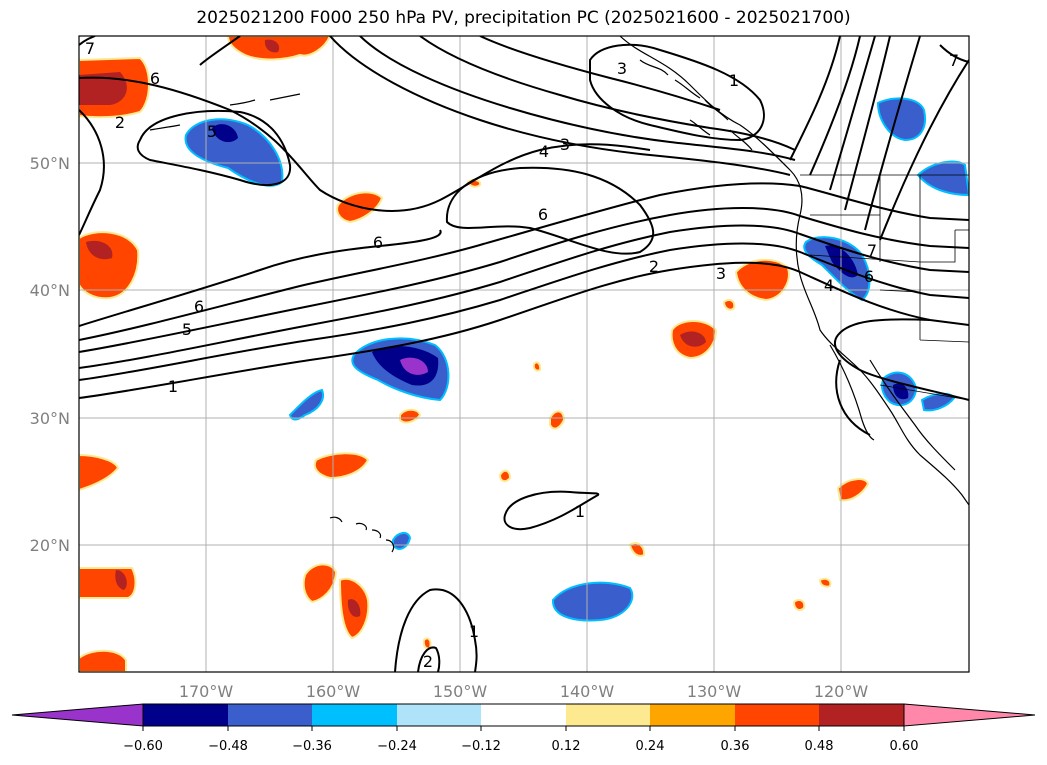 This screenshot has height=765, width=1047. I want to click on us-mexico-border, so click(924, 392).